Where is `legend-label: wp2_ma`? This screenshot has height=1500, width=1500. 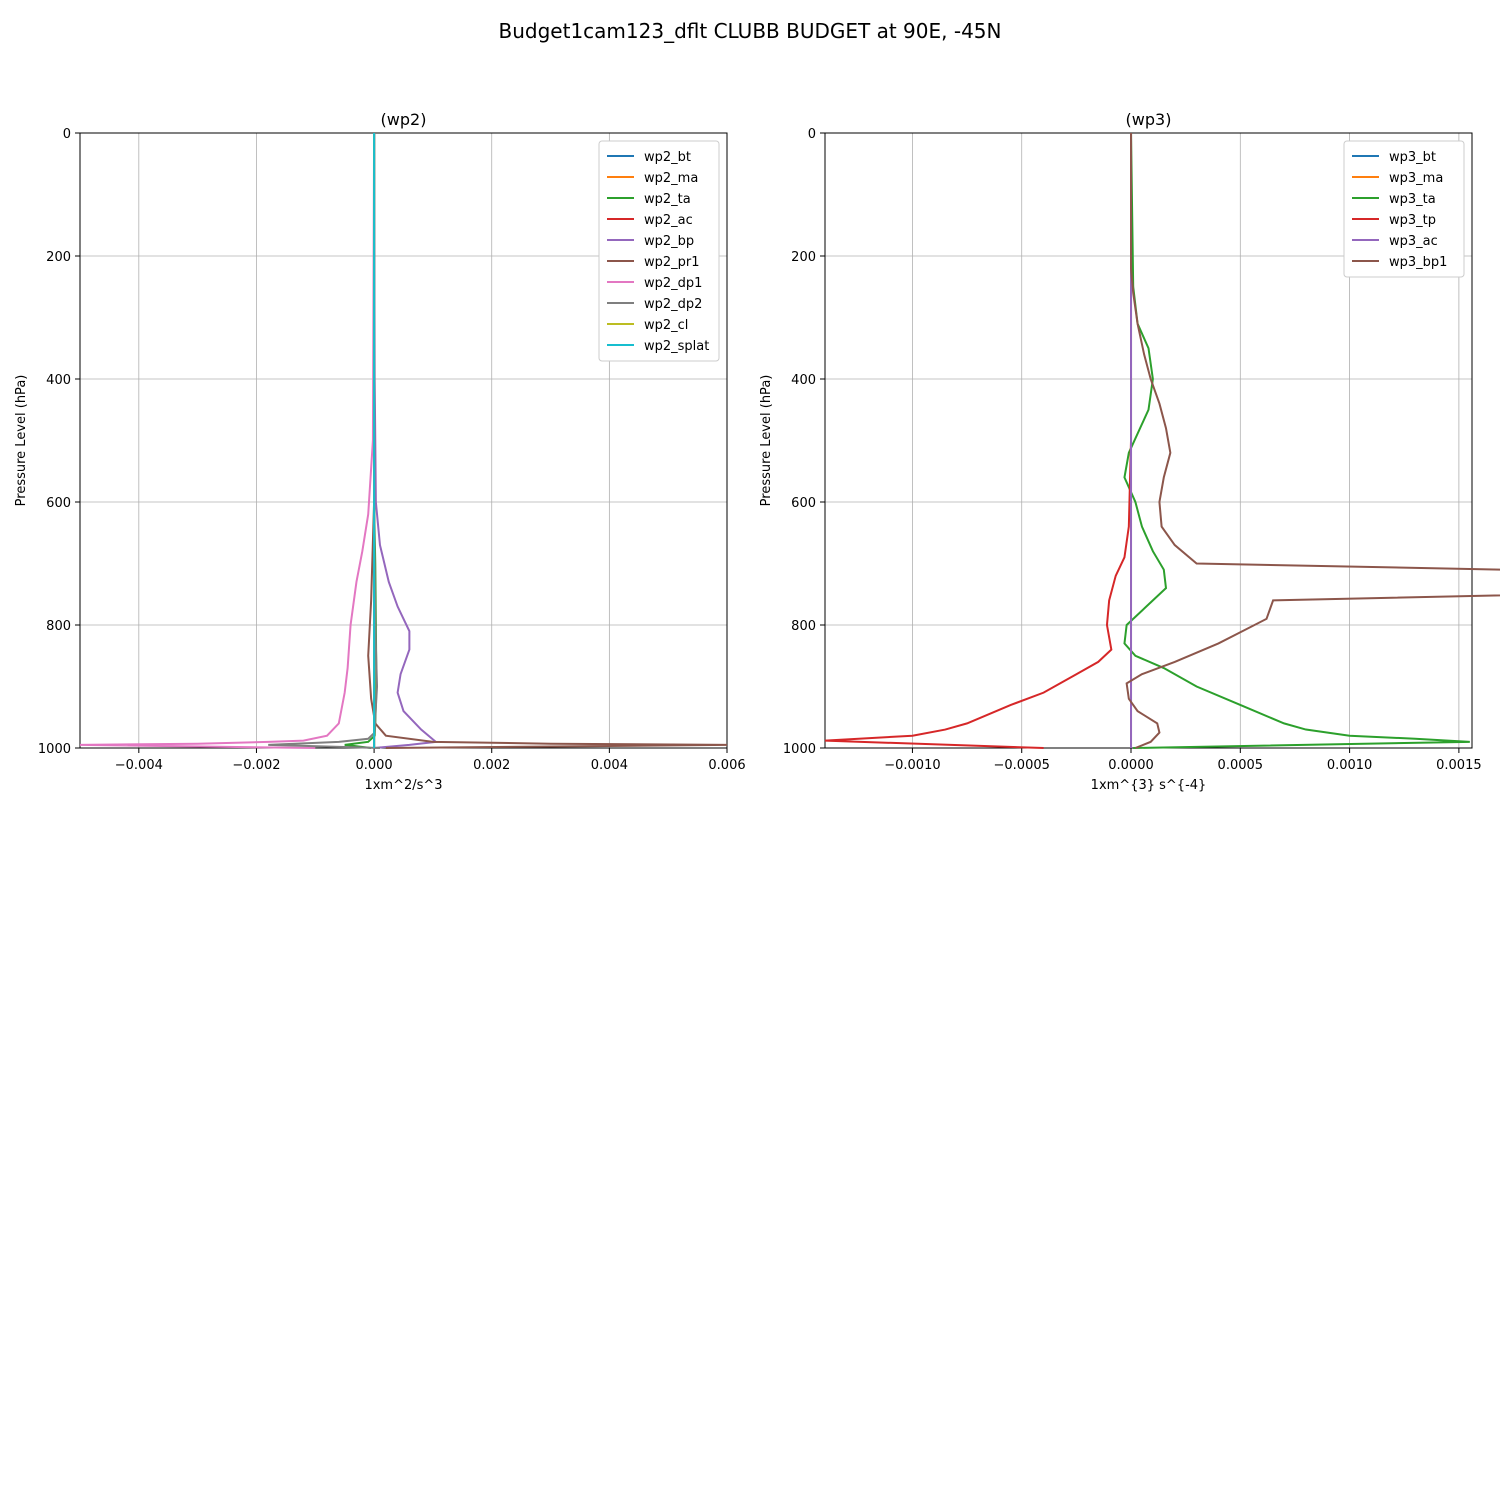 legend-label: wp2_ma is located at coordinates (671, 178).